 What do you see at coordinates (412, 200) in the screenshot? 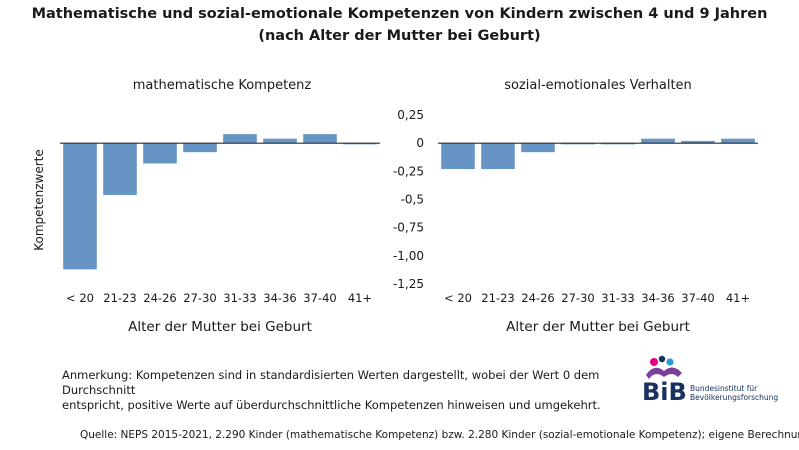
I see `y-tick-label: -0,5` at bounding box center [412, 200].